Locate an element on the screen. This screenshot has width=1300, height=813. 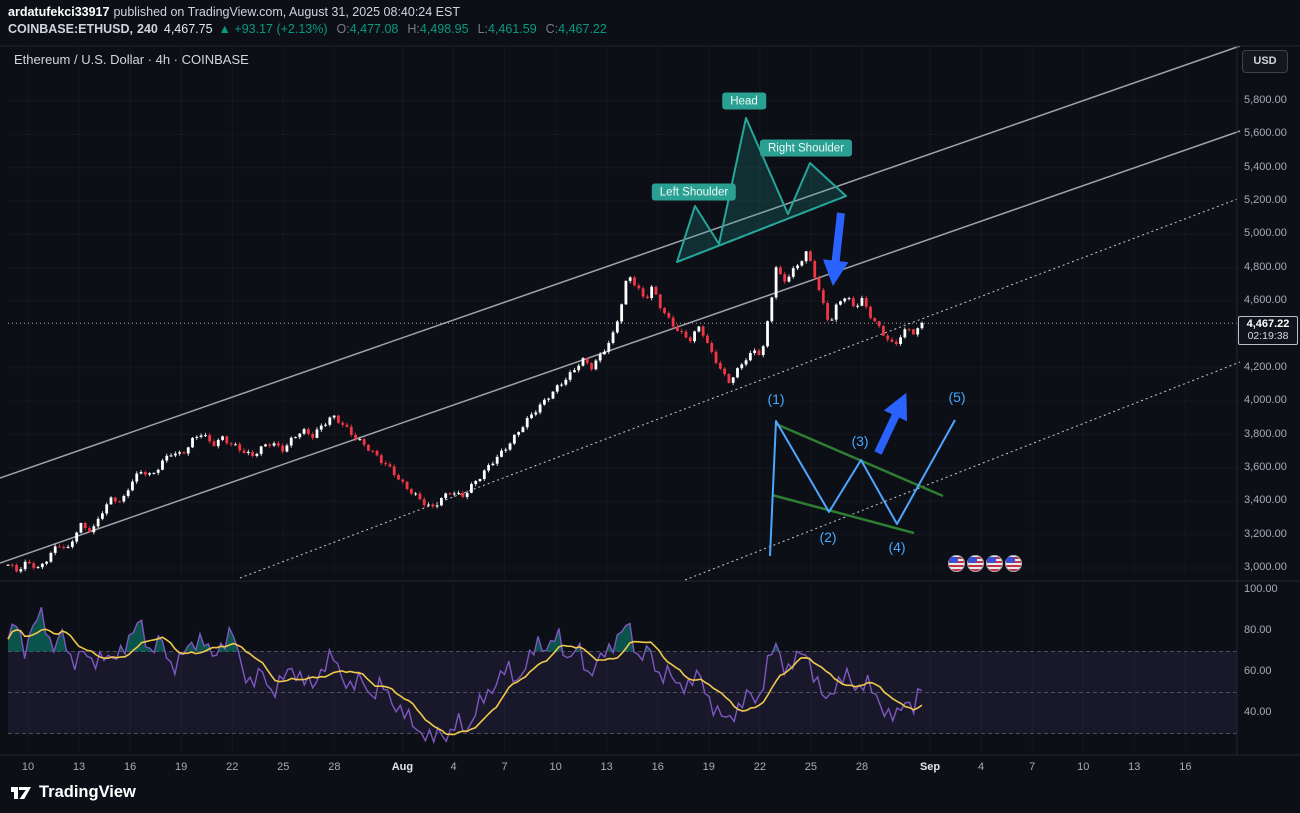
high-value: 4,498.95 is located at coordinates (444, 29).